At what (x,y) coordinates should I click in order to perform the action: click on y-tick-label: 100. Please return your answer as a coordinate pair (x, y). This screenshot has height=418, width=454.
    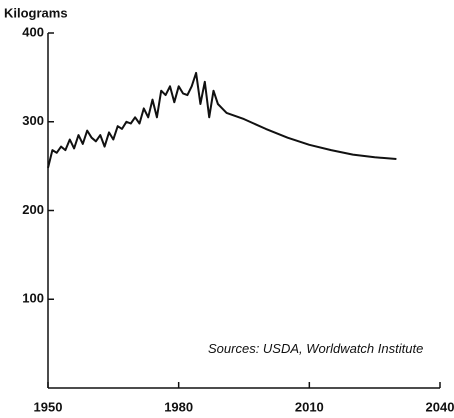
    Looking at the image, I should click on (33, 298).